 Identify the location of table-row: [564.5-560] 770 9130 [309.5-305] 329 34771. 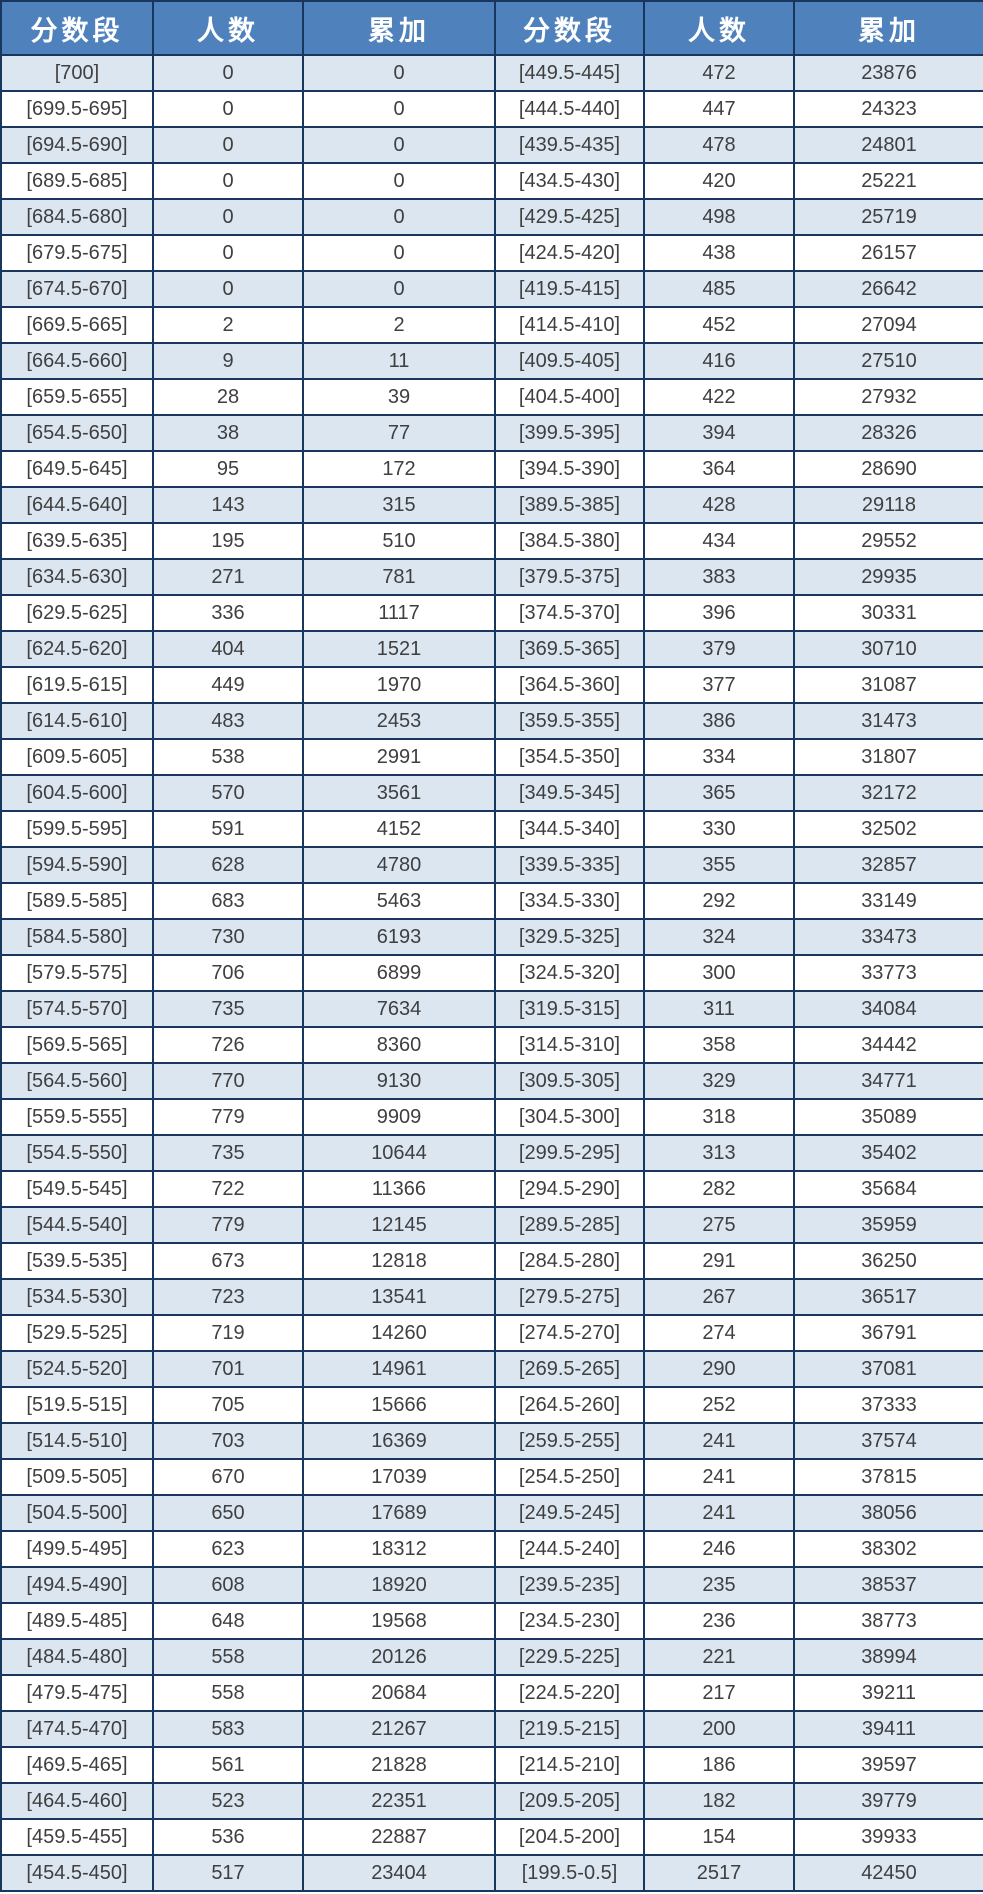
(491, 1081).